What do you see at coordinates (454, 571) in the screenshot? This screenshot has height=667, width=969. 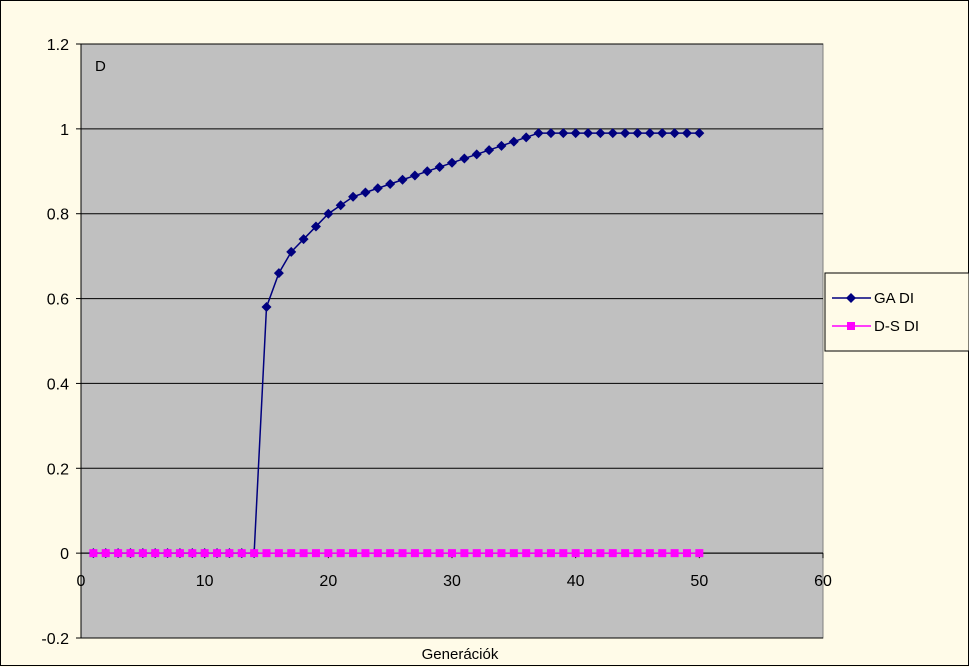 I see `x-tick-labels: 0 10 20 30 40 50 60` at bounding box center [454, 571].